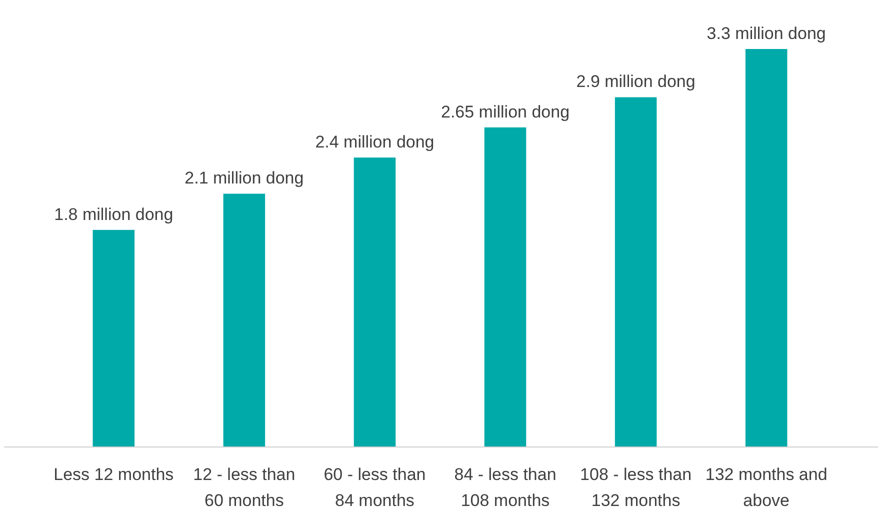 The image size is (878, 508). Describe the element at coordinates (505, 486) in the screenshot. I see `x-tick-label: 84 - less than 108 months` at that location.